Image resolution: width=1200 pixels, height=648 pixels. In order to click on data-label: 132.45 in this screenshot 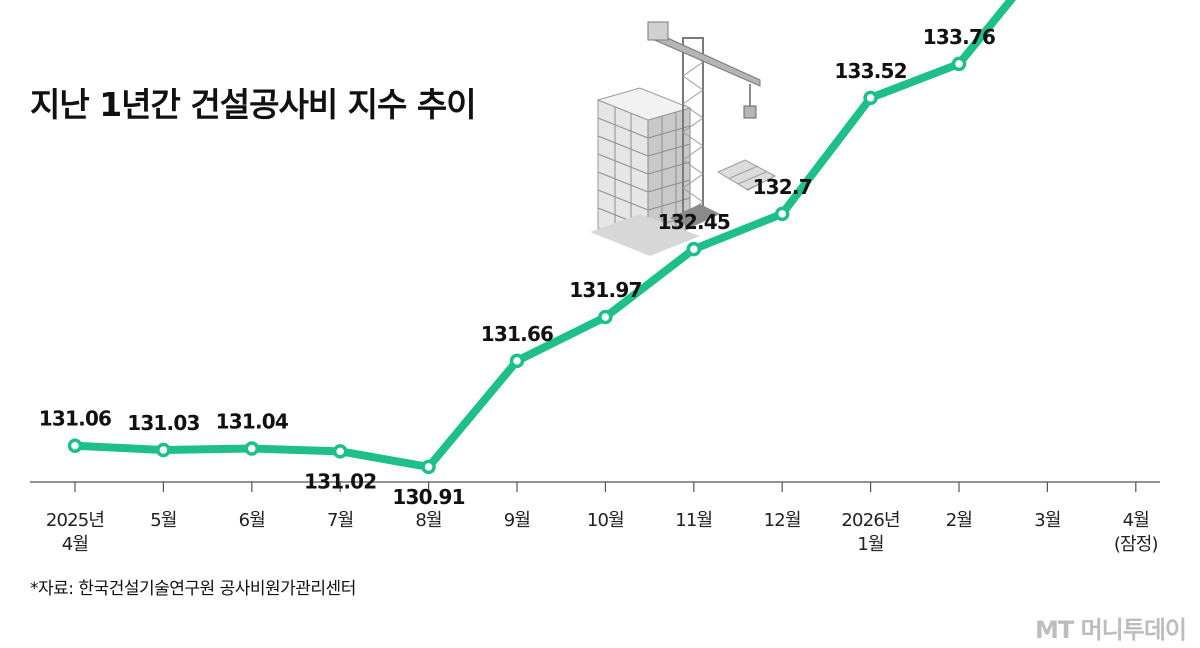, I will do `click(694, 222)`.